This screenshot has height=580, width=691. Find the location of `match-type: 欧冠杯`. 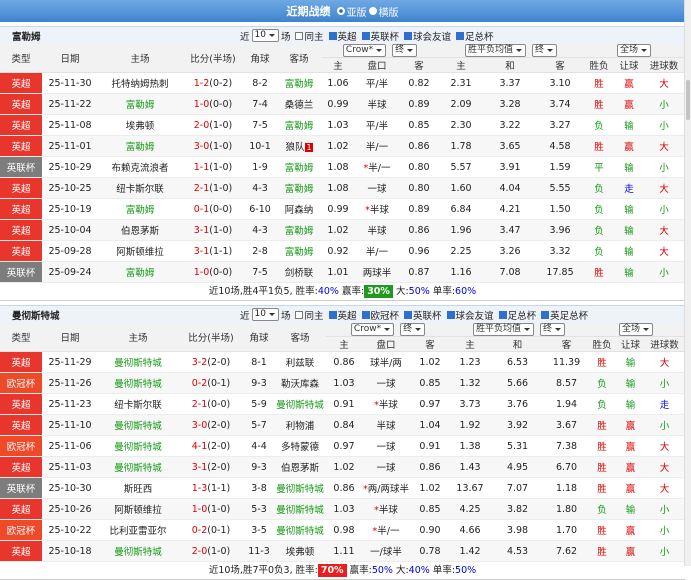

match-type: 欧冠杯 is located at coordinates (21, 383).